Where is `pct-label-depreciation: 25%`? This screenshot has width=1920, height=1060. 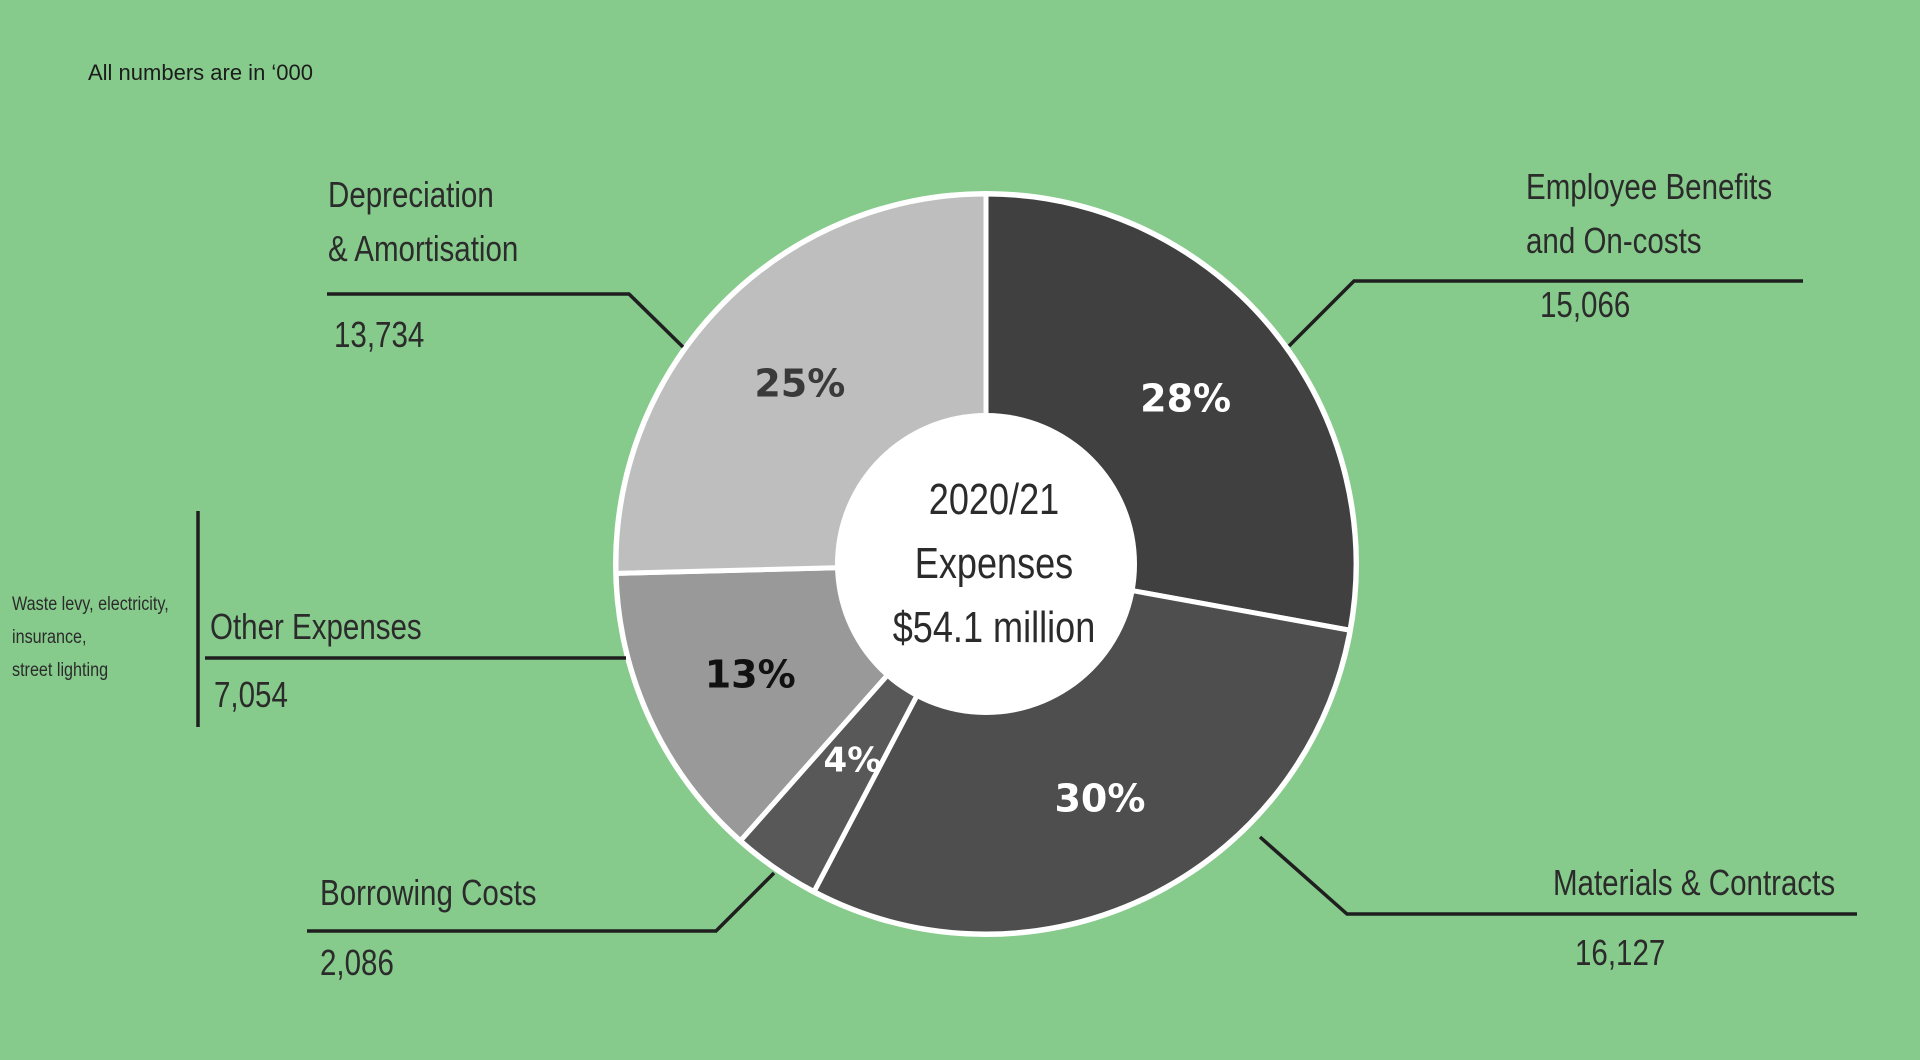
pct-label-depreciation: 25% is located at coordinates (799, 383).